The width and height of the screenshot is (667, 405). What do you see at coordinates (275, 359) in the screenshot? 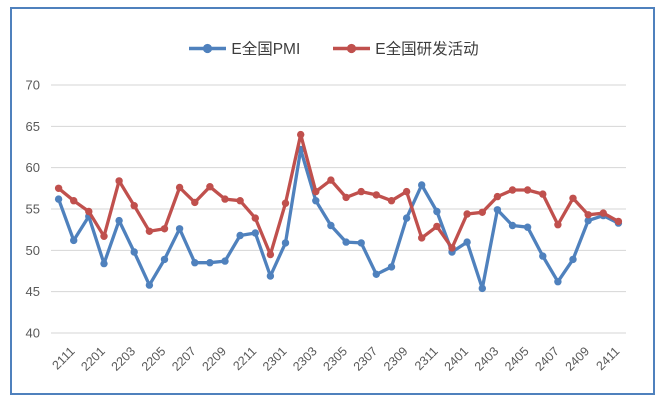
I see `x-axis-label-2301: 2301` at bounding box center [275, 359].